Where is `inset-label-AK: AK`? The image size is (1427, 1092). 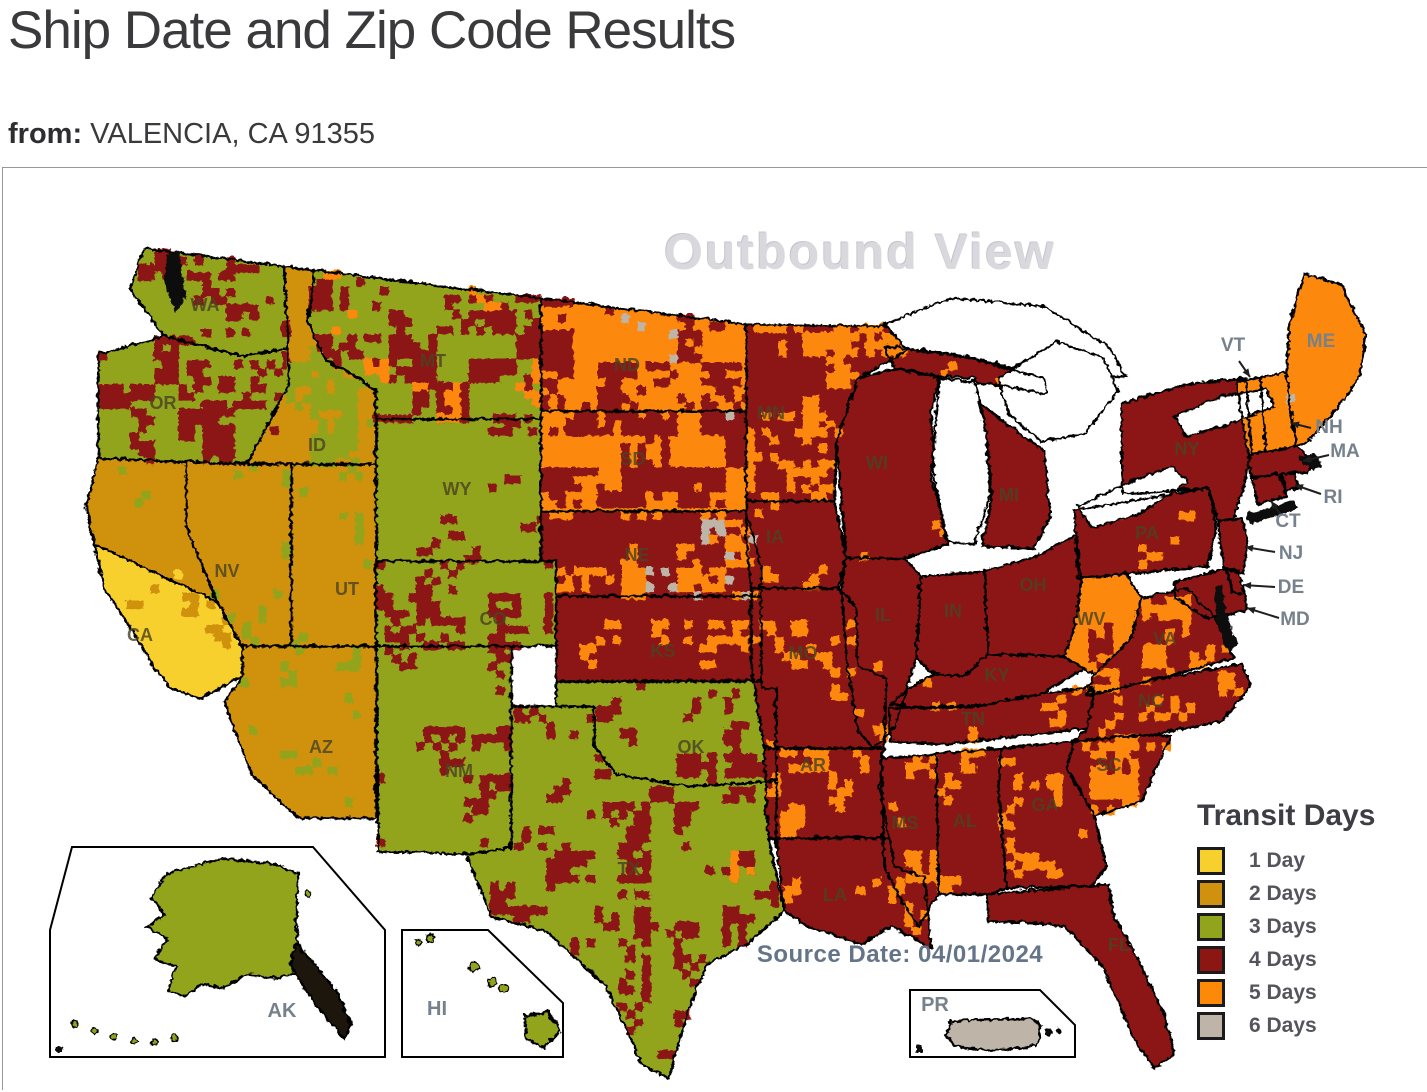 inset-label-AK: AK is located at coordinates (282, 1011).